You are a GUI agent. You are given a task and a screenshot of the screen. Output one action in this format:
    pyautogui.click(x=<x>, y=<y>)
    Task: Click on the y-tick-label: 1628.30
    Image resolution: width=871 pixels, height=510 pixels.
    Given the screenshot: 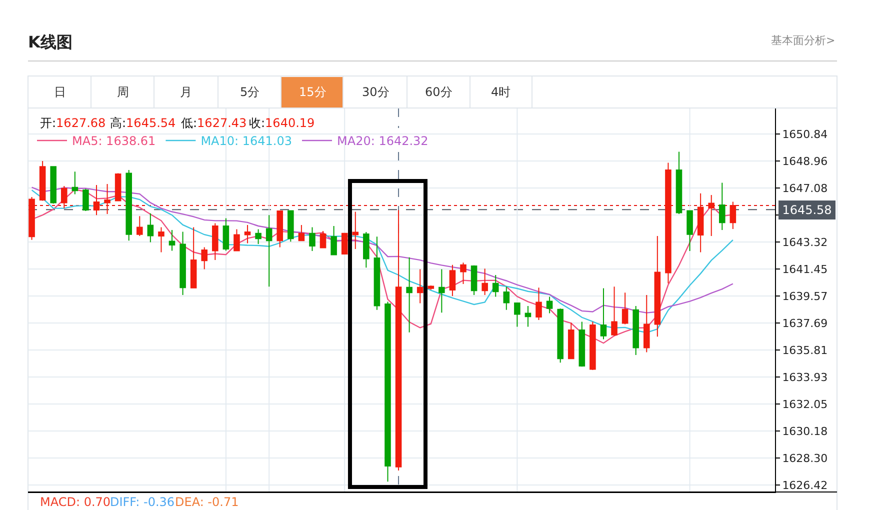 What is the action you would take?
    pyautogui.click(x=805, y=458)
    